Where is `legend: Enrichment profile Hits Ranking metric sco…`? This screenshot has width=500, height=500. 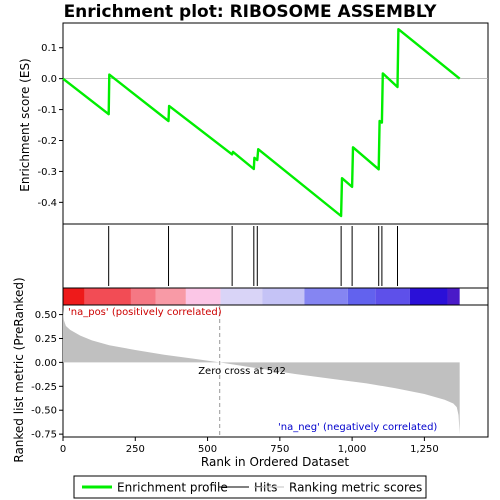
legend: Enrichment profile Hits Ranking metric sco… is located at coordinates (250, 487).